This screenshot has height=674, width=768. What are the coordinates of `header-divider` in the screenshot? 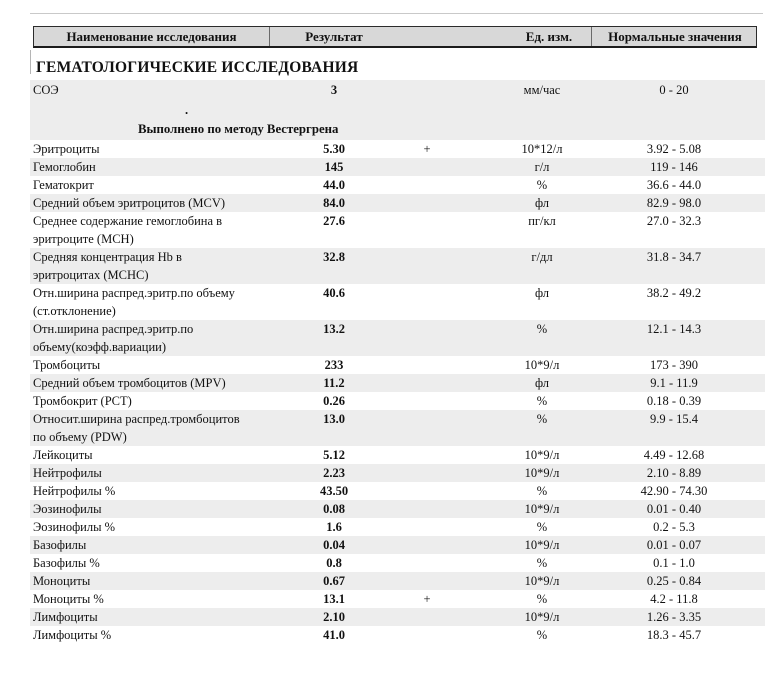 It's located at (591, 36).